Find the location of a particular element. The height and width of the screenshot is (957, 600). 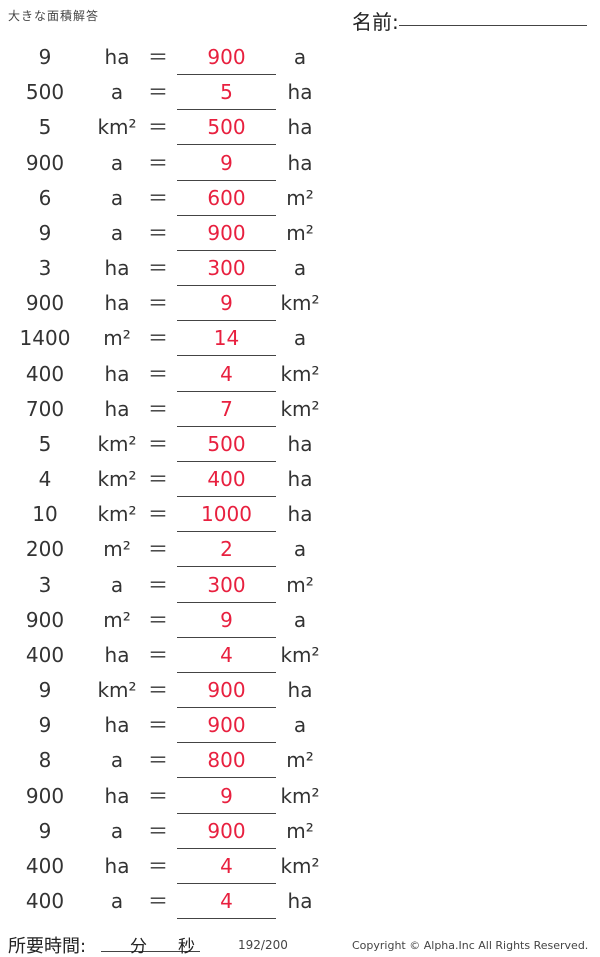

problem-value: 1400 is located at coordinates (45, 338).